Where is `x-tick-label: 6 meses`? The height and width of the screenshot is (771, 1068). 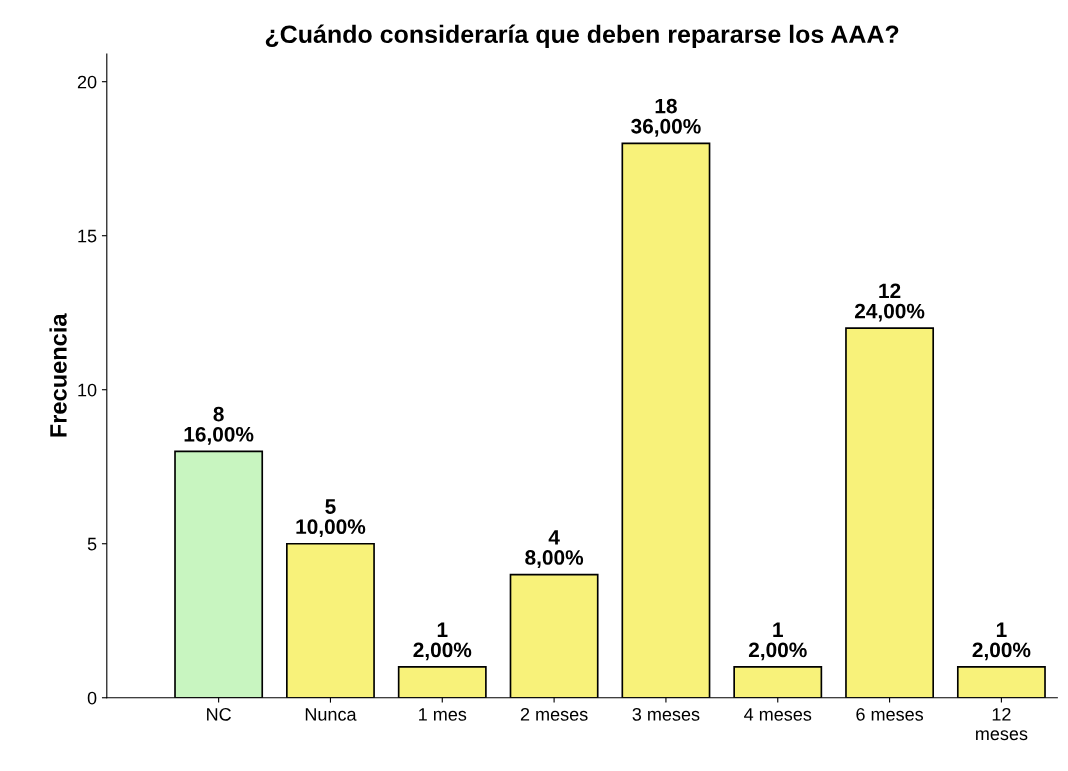
x-tick-label: 6 meses is located at coordinates (890, 714).